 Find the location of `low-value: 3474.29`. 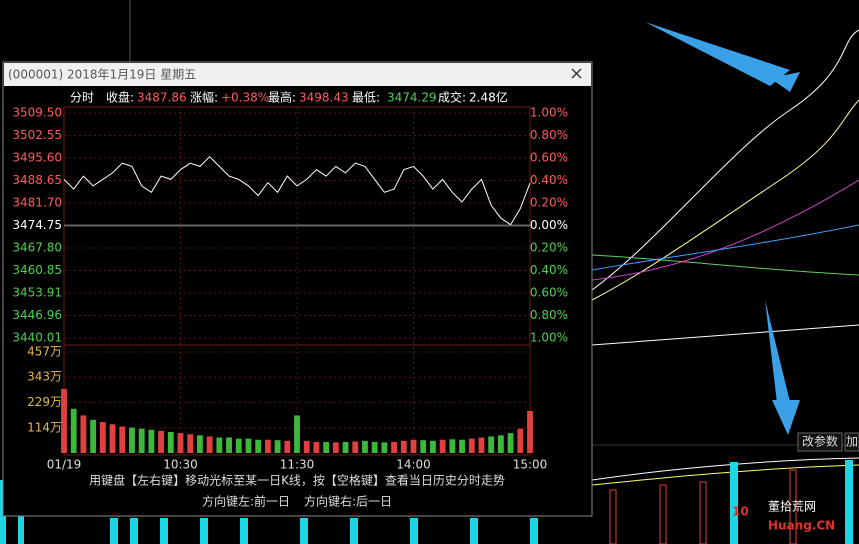

low-value: 3474.29 is located at coordinates (412, 98).